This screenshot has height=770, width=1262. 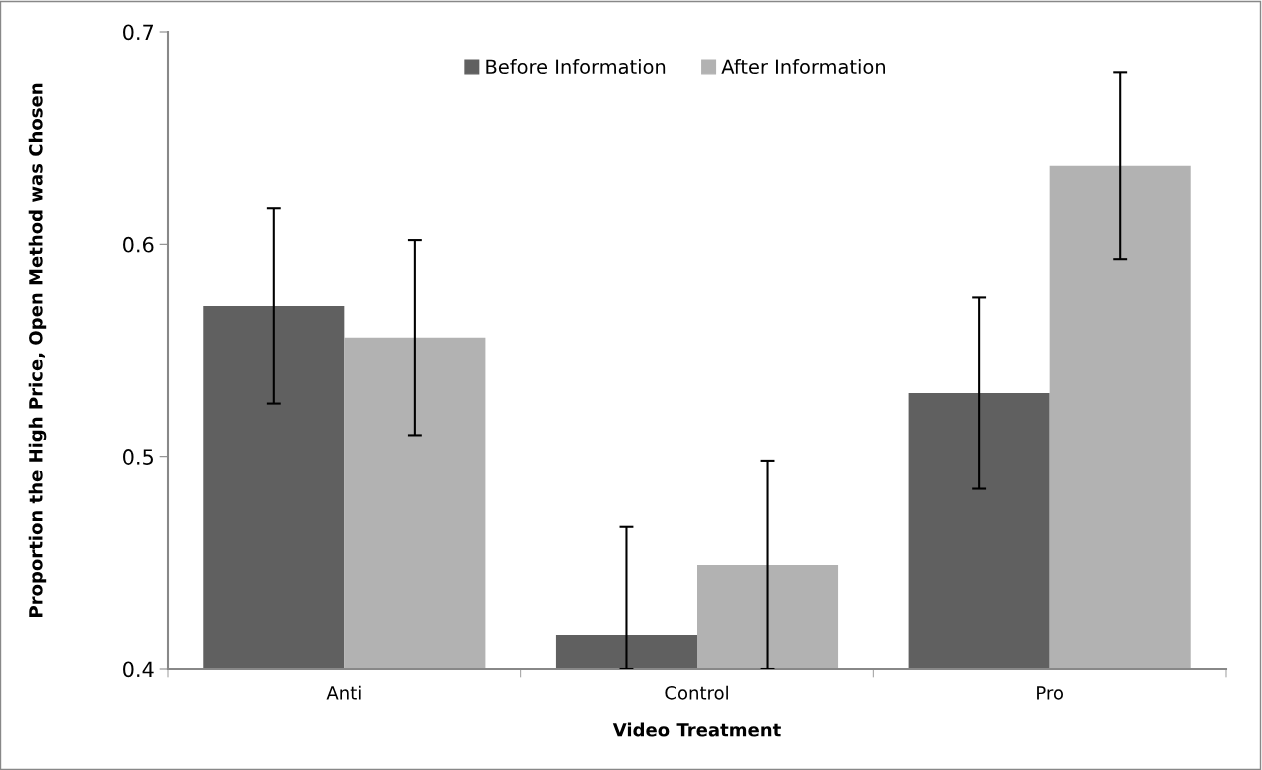 I want to click on y-tick-label: 0.5, so click(x=138, y=457).